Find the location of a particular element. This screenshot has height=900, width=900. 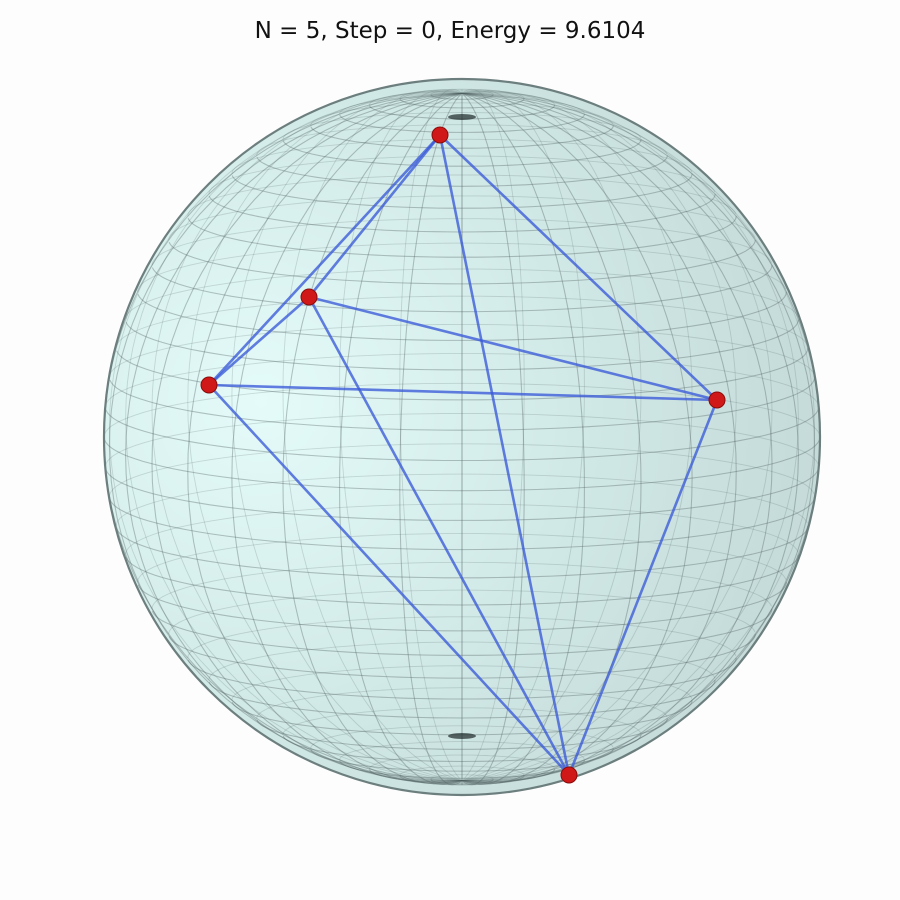

south-pole-marker is located at coordinates (462, 736).